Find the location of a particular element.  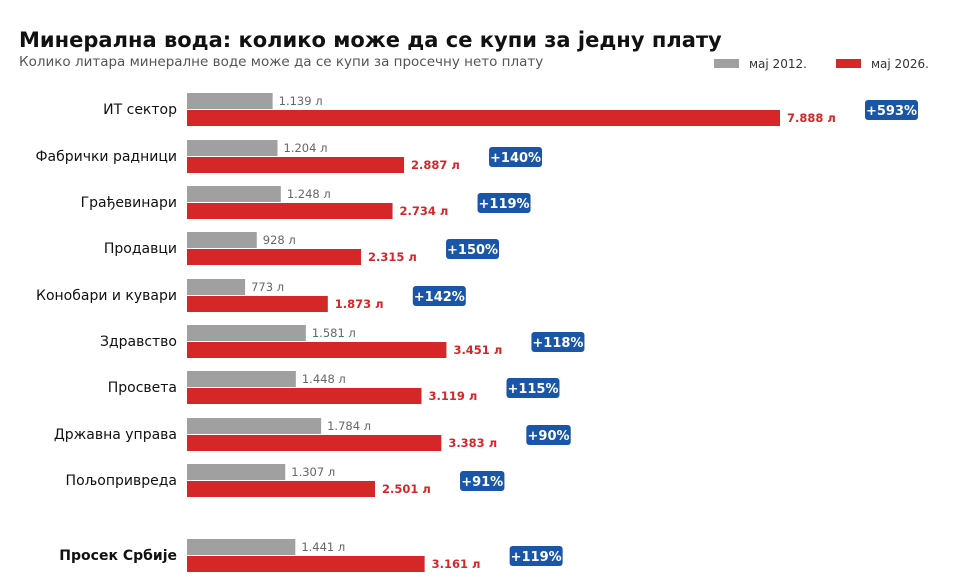

bar-2026-value-label: 3.383 л is located at coordinates (472, 443).